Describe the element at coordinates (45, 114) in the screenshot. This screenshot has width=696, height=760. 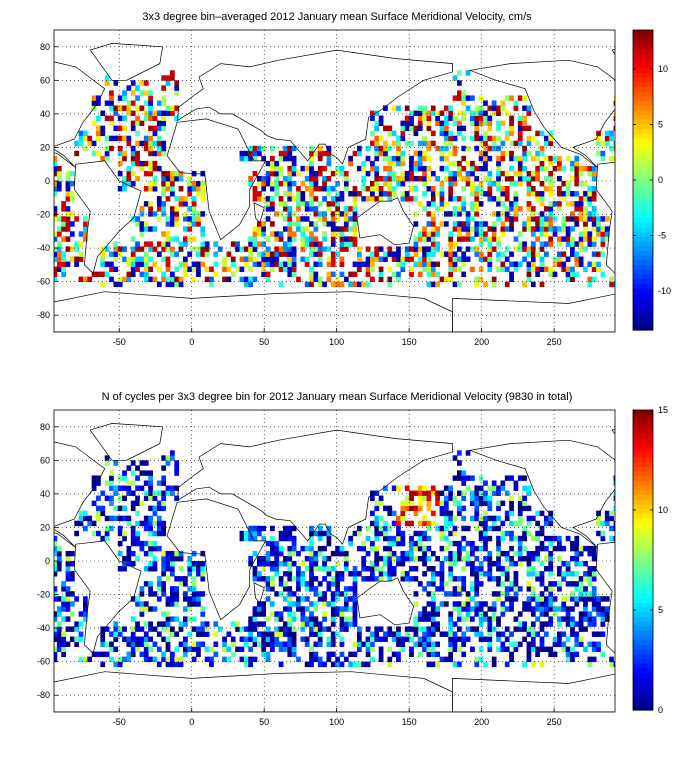
I see `y-tick-label: 40` at that location.